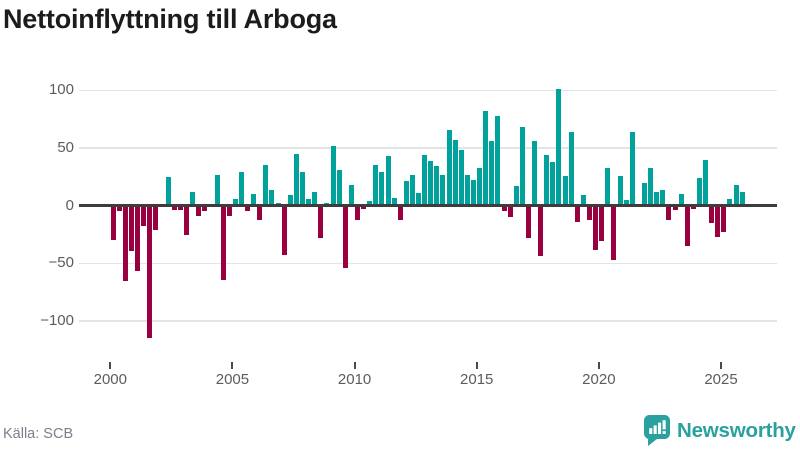  I want to click on gridline--100, so click(428, 321).